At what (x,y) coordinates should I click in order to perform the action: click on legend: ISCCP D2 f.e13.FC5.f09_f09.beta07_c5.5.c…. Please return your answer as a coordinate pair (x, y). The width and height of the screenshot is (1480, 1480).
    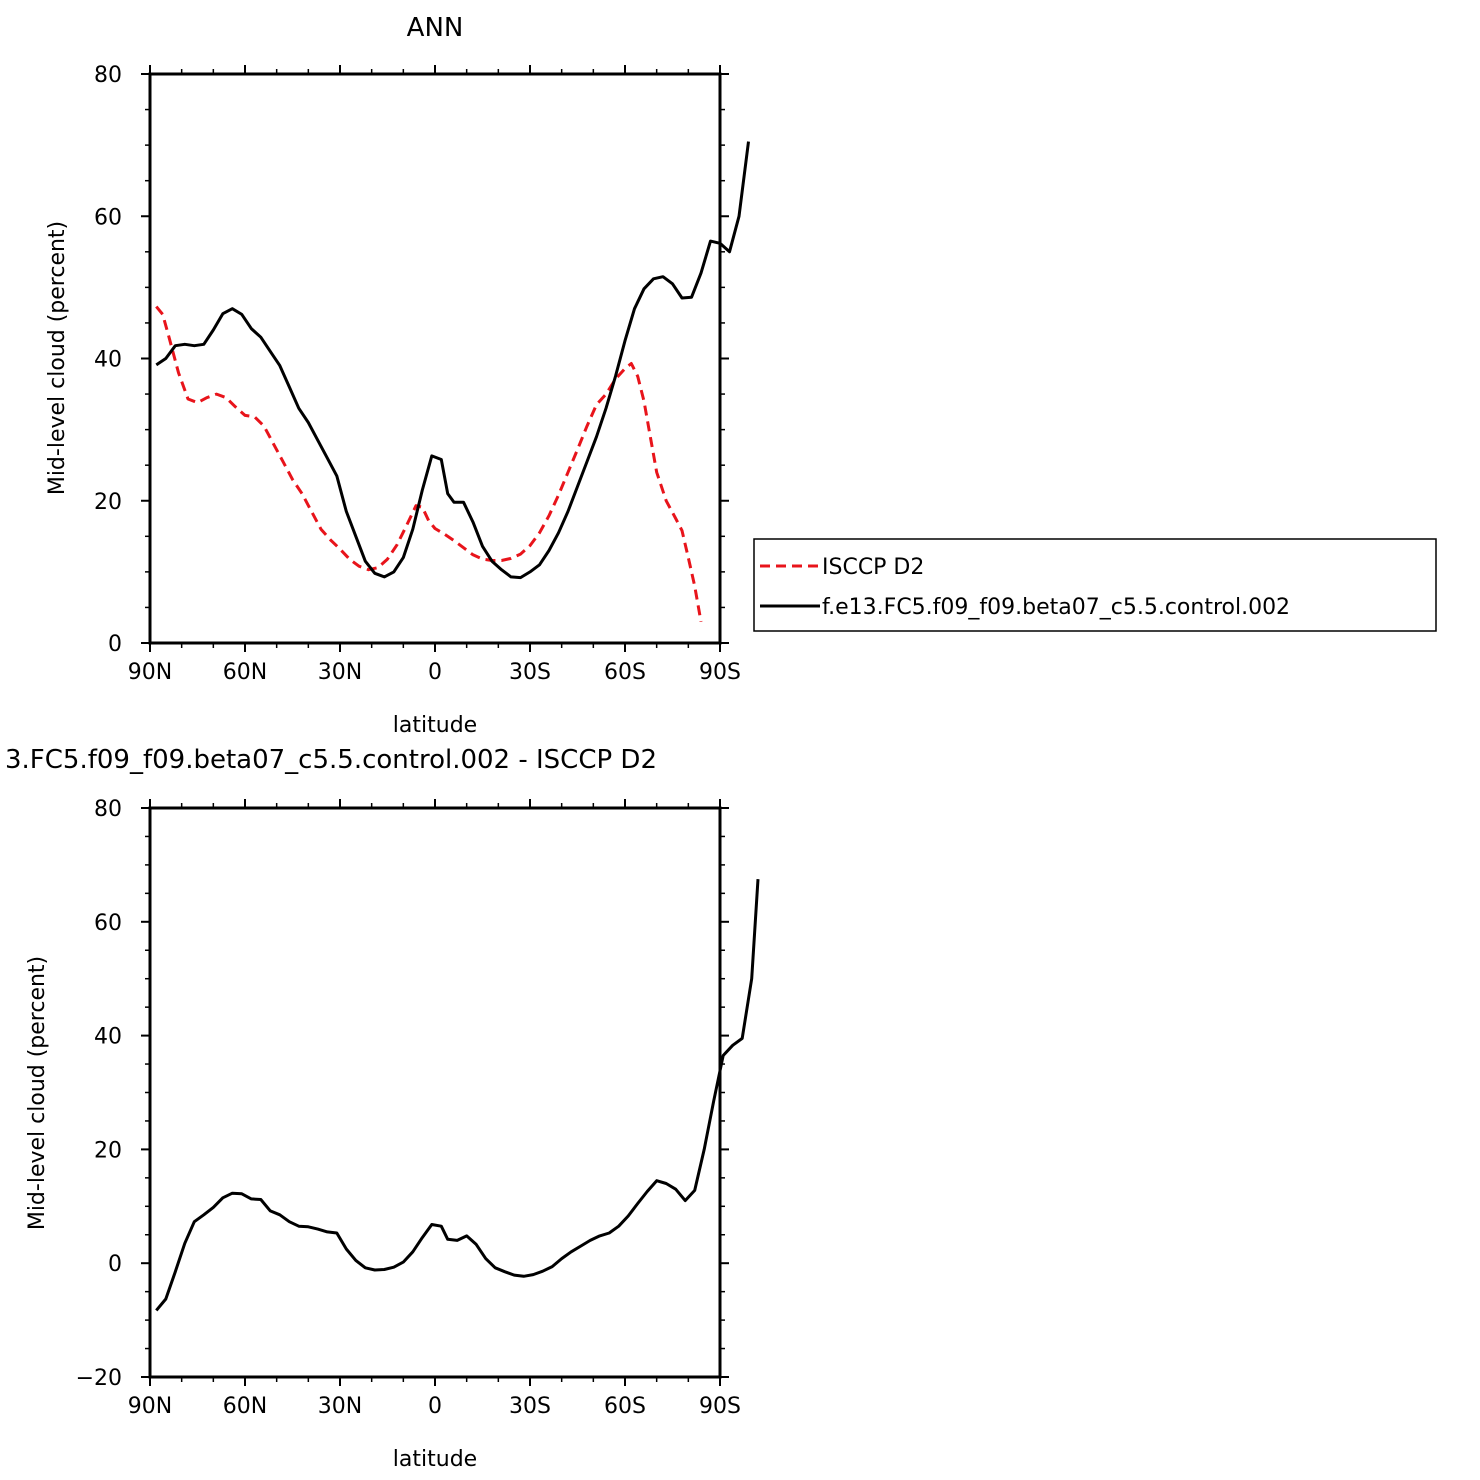
    Looking at the image, I should click on (1095, 585).